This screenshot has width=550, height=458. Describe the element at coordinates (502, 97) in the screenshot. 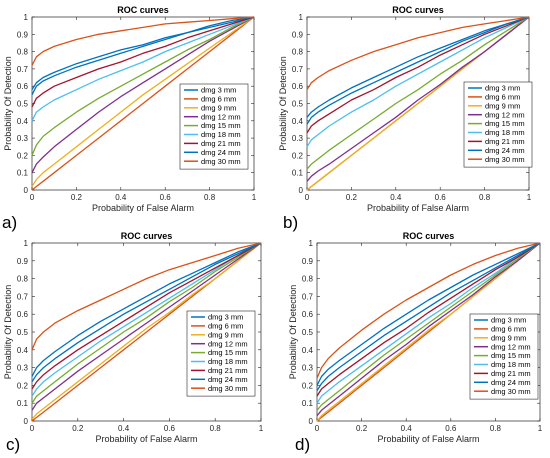

I see `legend-entry: dmg 6 mm` at that location.